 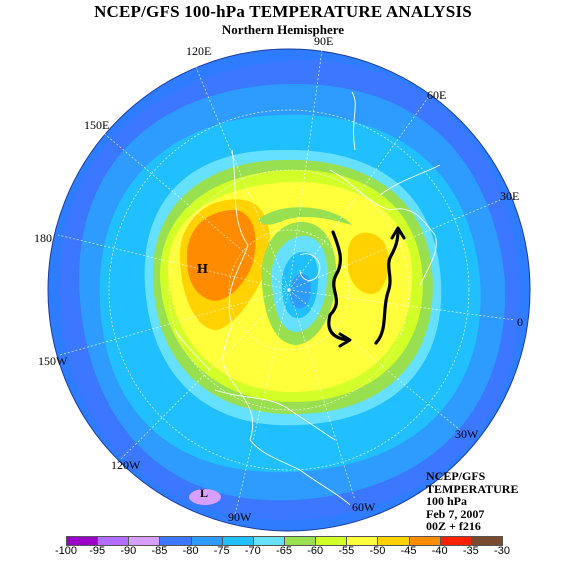 What do you see at coordinates (510, 196) in the screenshot?
I see `lon-label-30e: 30E` at bounding box center [510, 196].